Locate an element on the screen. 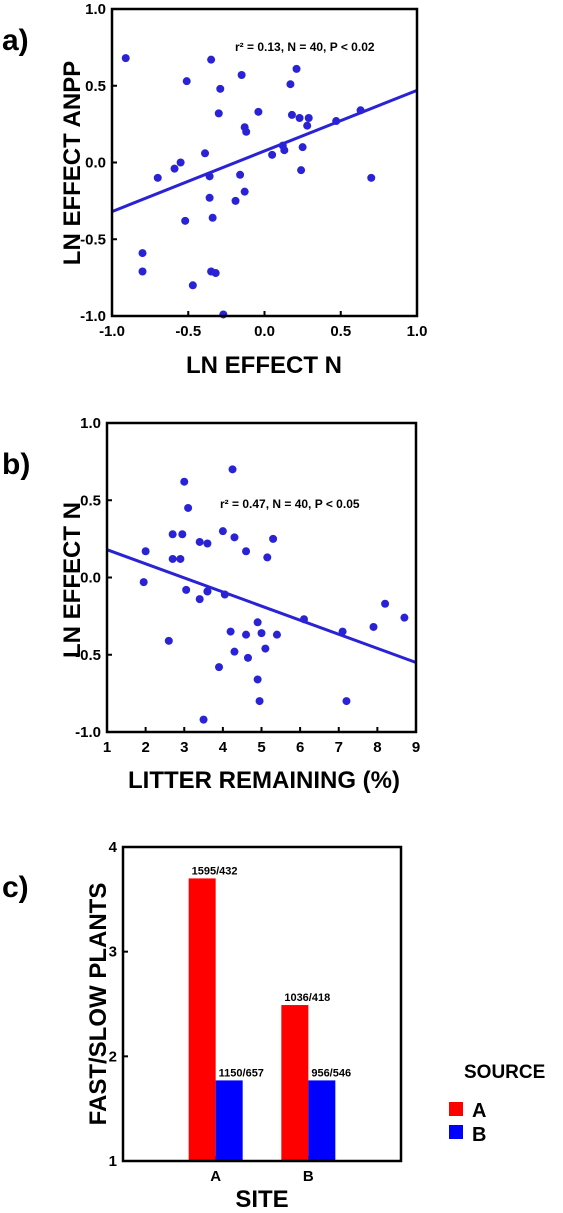 The height and width of the screenshot is (1213, 563). panel-b-frame is located at coordinates (261, 577).